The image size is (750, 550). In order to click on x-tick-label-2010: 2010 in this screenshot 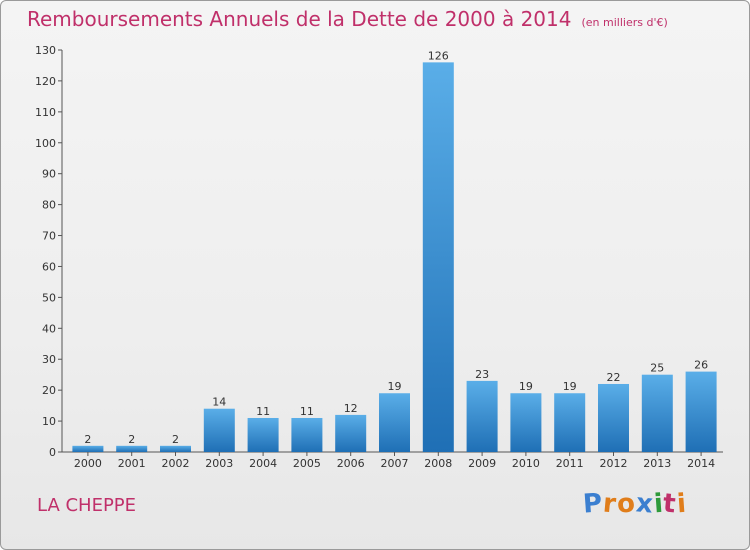, I will do `click(526, 463)`.